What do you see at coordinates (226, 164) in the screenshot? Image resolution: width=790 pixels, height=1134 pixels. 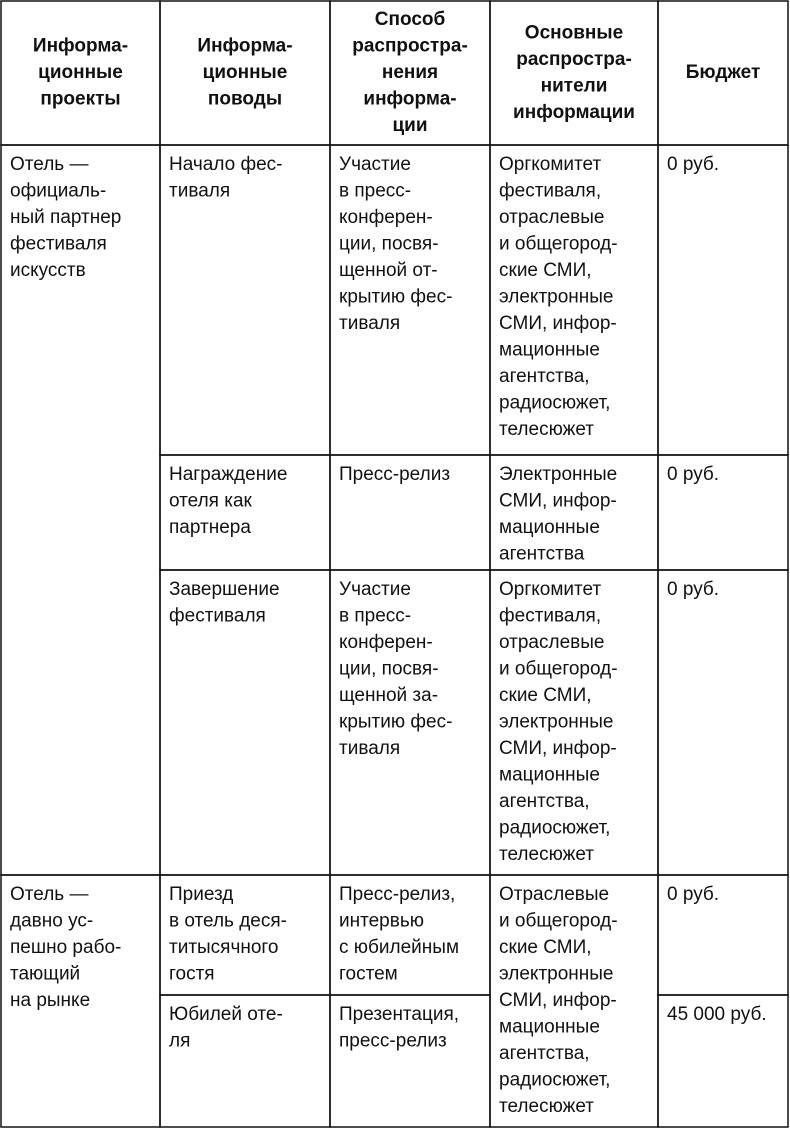 I see `cell-text: Начало фес-` at bounding box center [226, 164].